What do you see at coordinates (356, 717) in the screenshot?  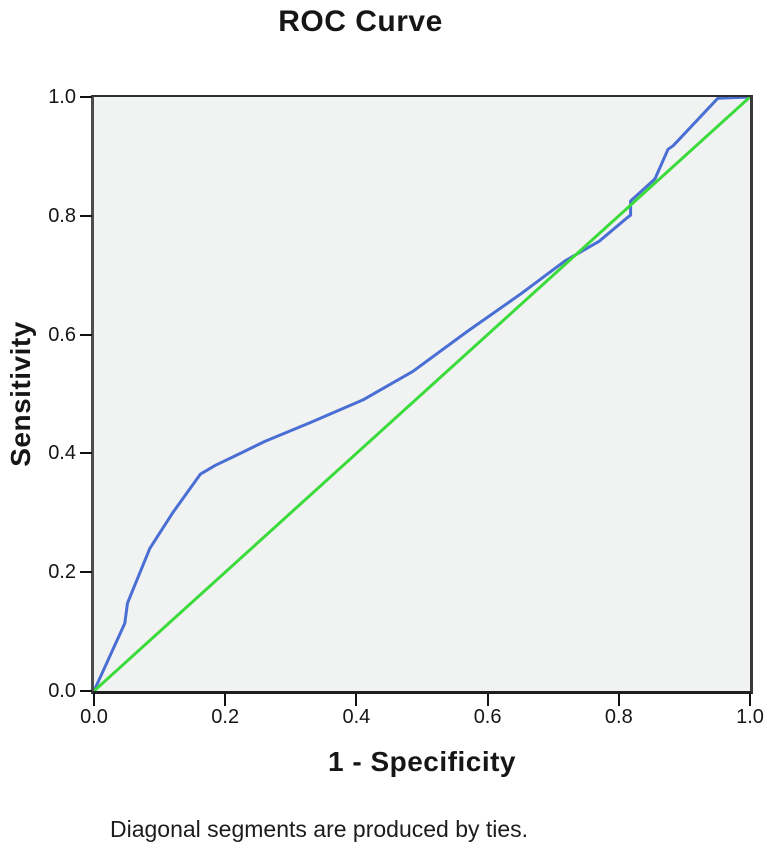 I see `x-axis-tick-label: 0.4` at bounding box center [356, 717].